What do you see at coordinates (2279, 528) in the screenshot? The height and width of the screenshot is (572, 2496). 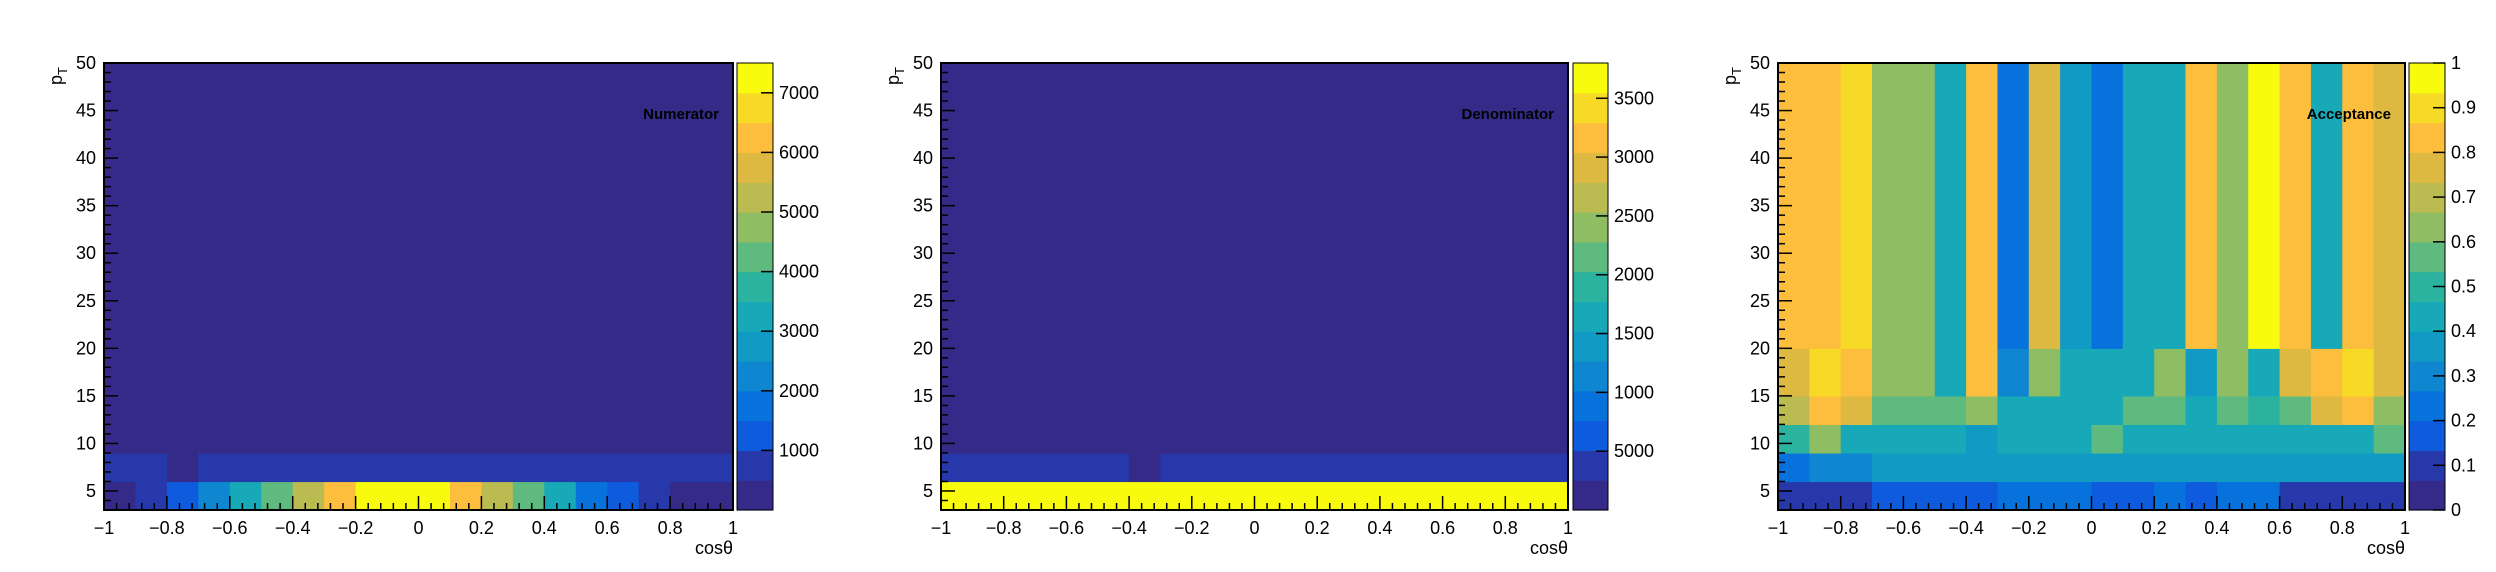 I see `x-tick-label: 0.6` at bounding box center [2279, 528].